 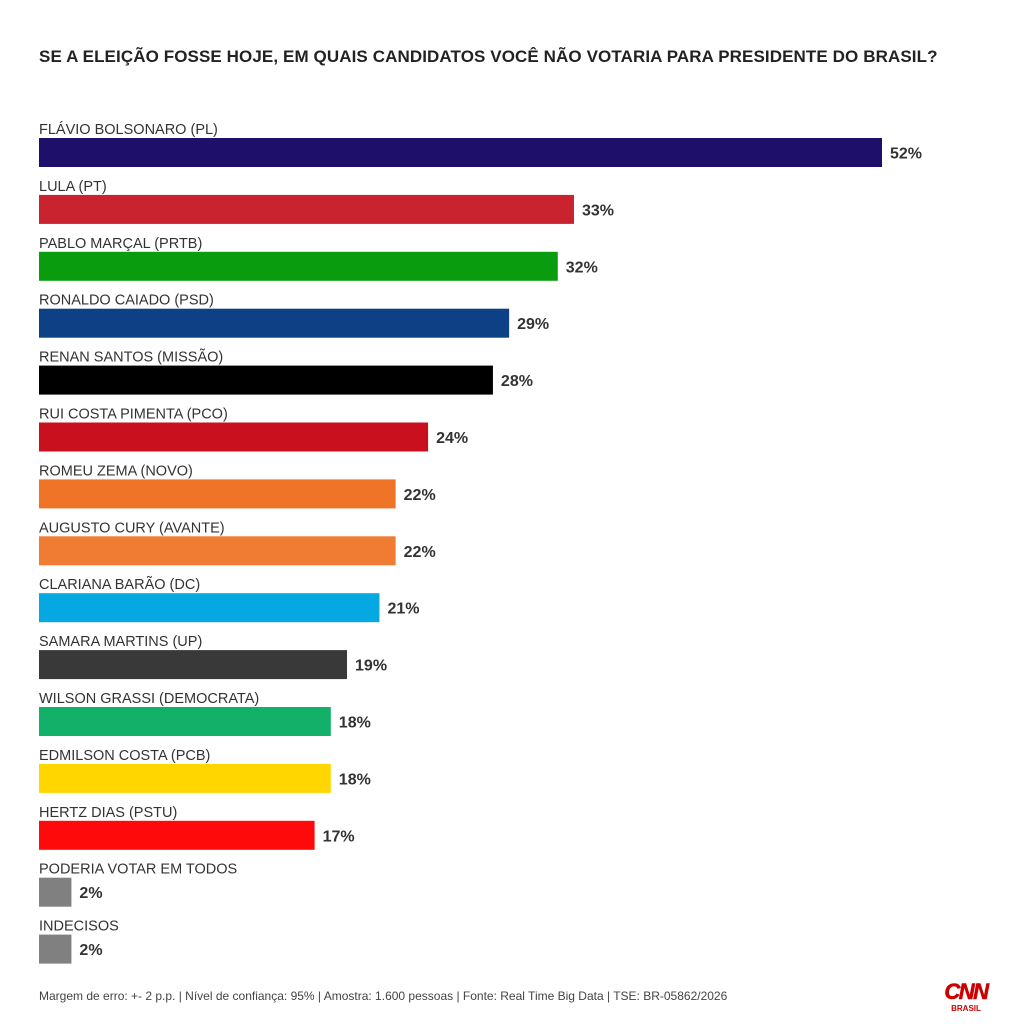 What do you see at coordinates (403, 609) in the screenshot?
I see `value-label: 21%` at bounding box center [403, 609].